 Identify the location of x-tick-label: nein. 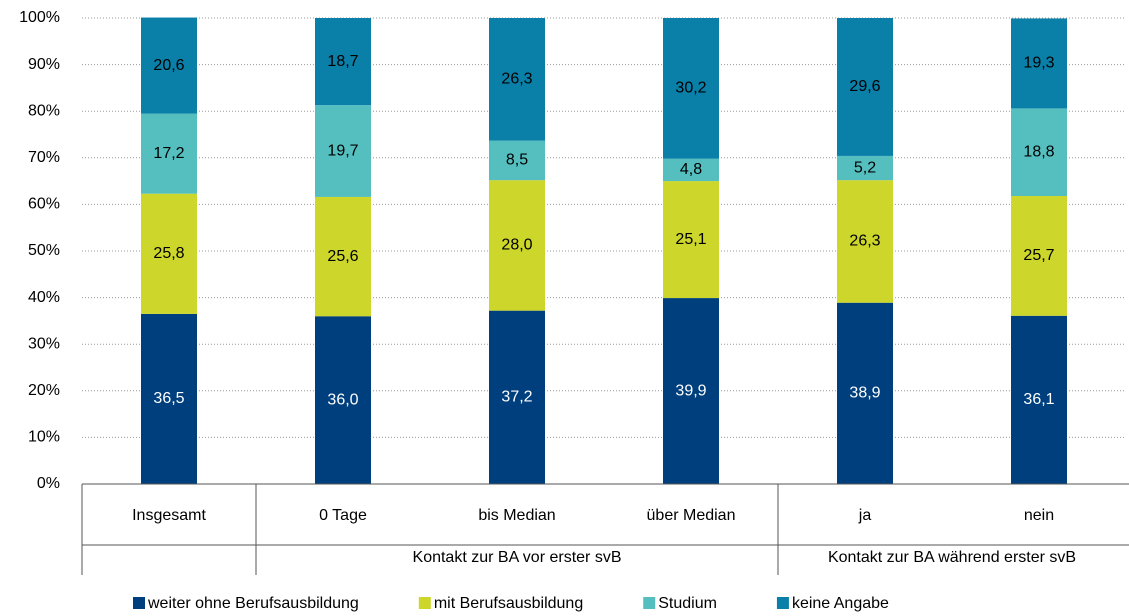
(1039, 515).